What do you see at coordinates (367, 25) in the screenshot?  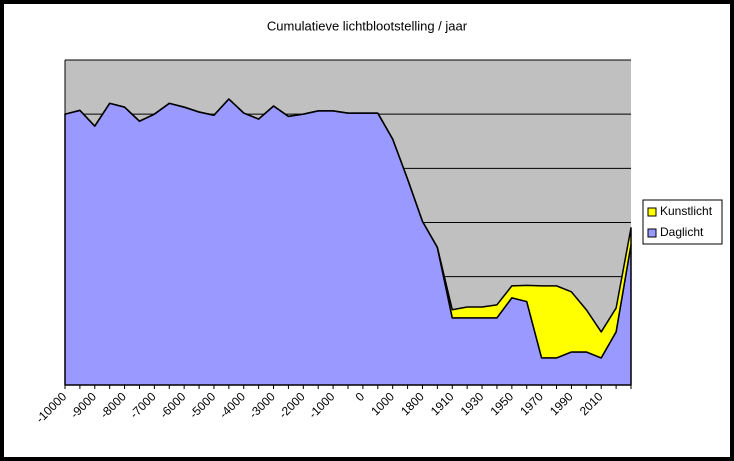 I see `chart-title: Cumulatieve lichtblootstelling / jaar` at bounding box center [367, 25].